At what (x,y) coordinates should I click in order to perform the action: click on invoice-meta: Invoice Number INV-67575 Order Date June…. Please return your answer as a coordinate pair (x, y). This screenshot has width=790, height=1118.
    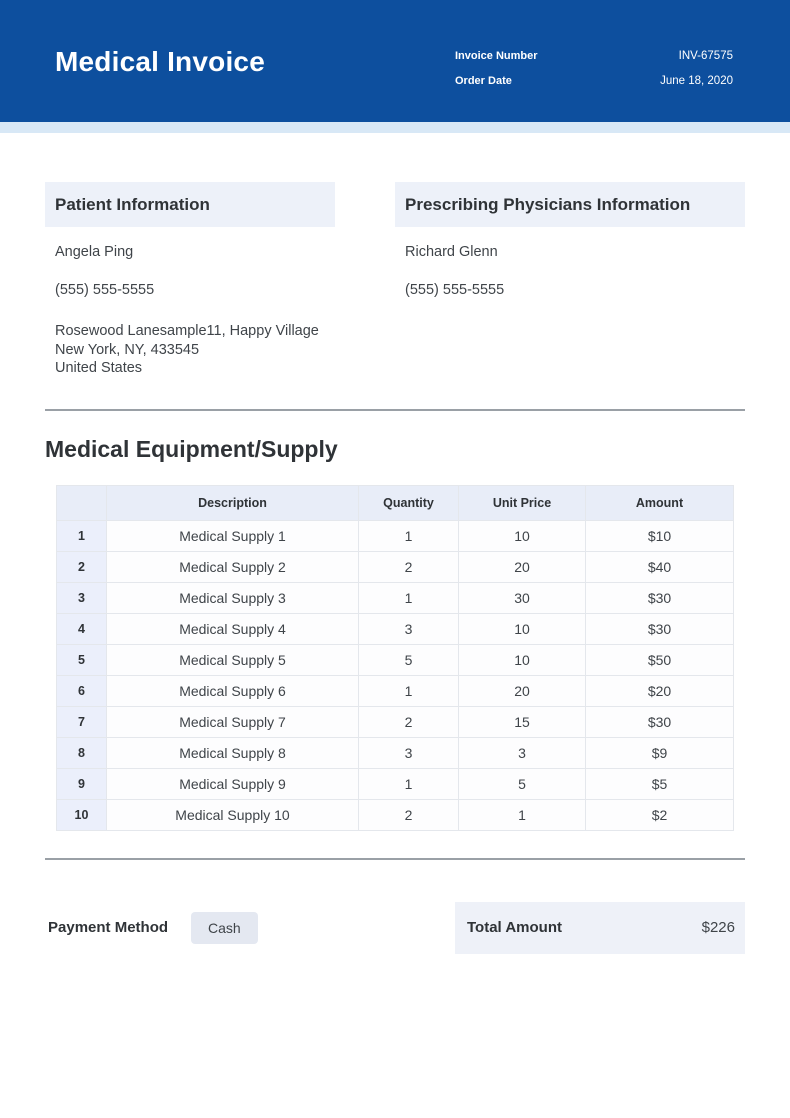
    Looking at the image, I should click on (594, 68).